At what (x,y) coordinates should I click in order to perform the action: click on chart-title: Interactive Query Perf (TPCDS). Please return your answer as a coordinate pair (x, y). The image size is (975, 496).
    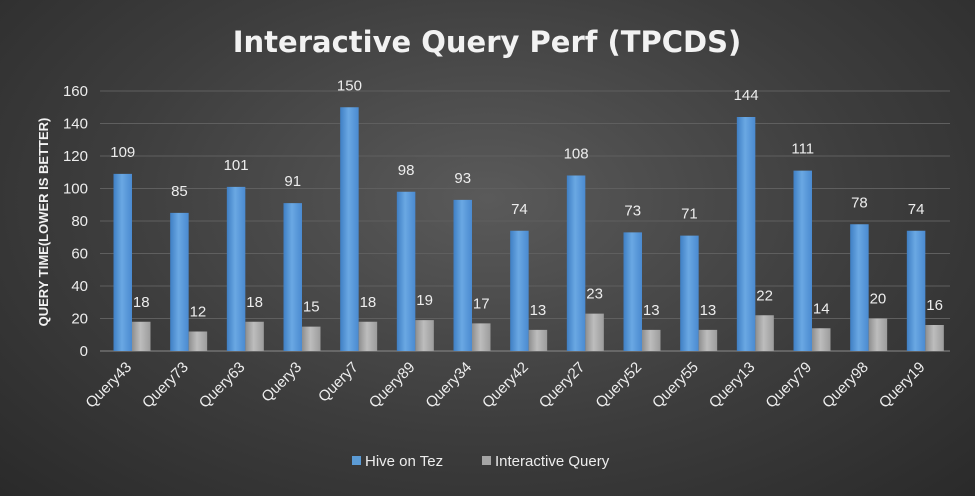
    Looking at the image, I should click on (487, 42).